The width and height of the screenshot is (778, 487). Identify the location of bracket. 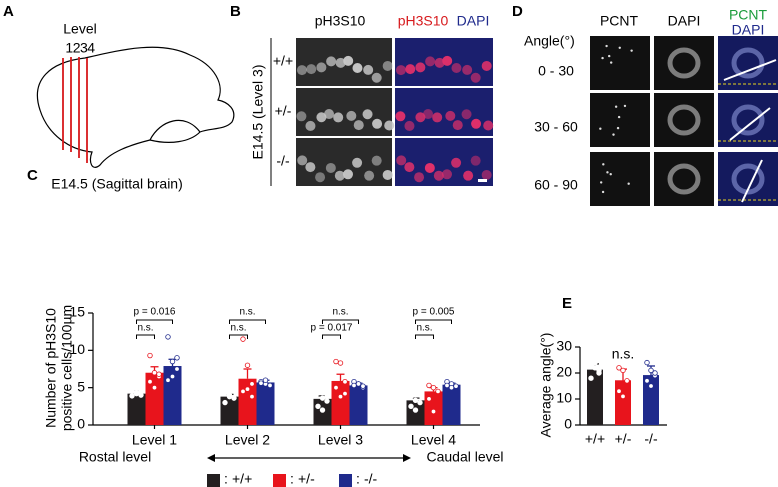
(238, 336).